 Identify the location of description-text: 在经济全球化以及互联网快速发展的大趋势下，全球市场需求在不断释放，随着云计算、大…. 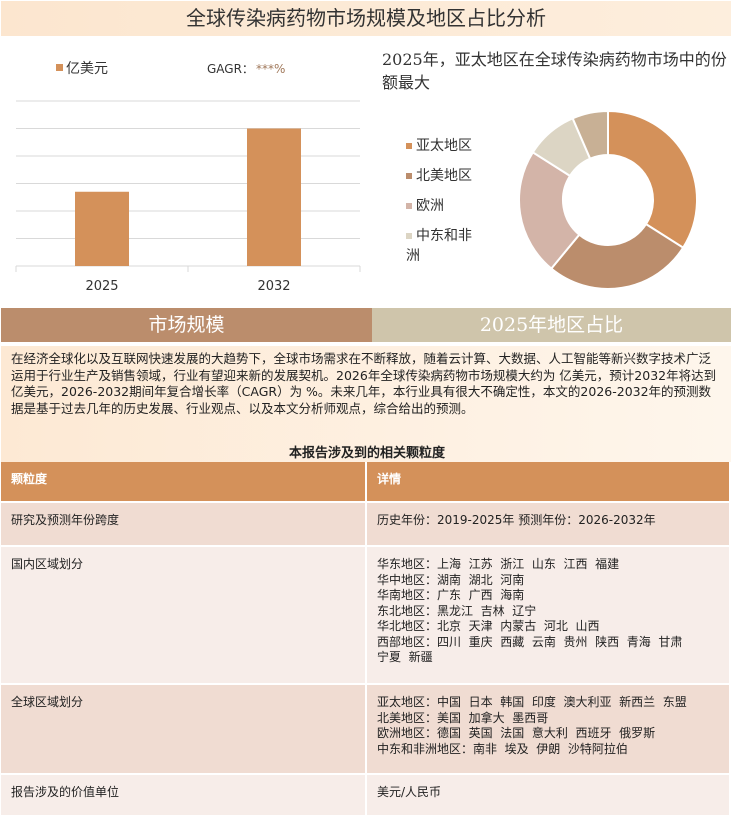
(366, 404).